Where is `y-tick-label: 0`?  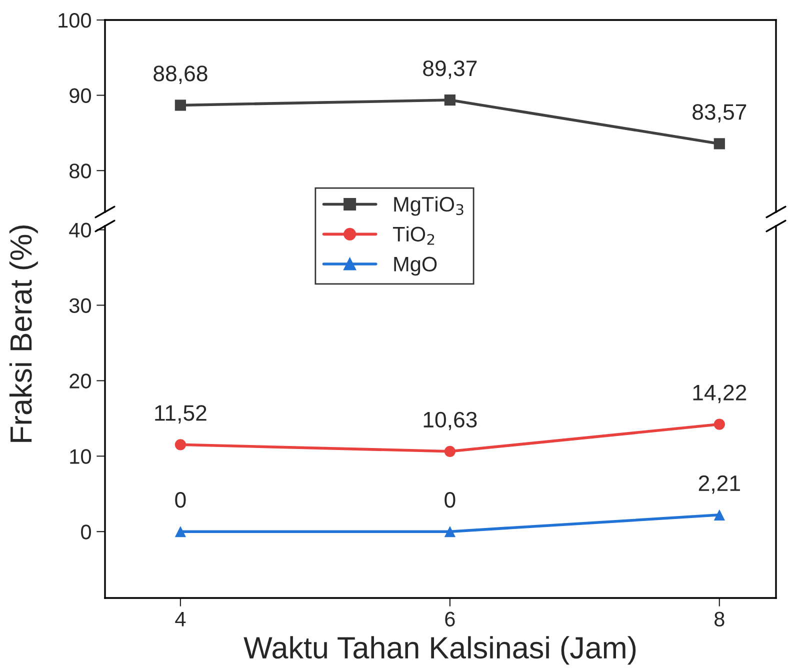
y-tick-label: 0 is located at coordinates (86, 532).